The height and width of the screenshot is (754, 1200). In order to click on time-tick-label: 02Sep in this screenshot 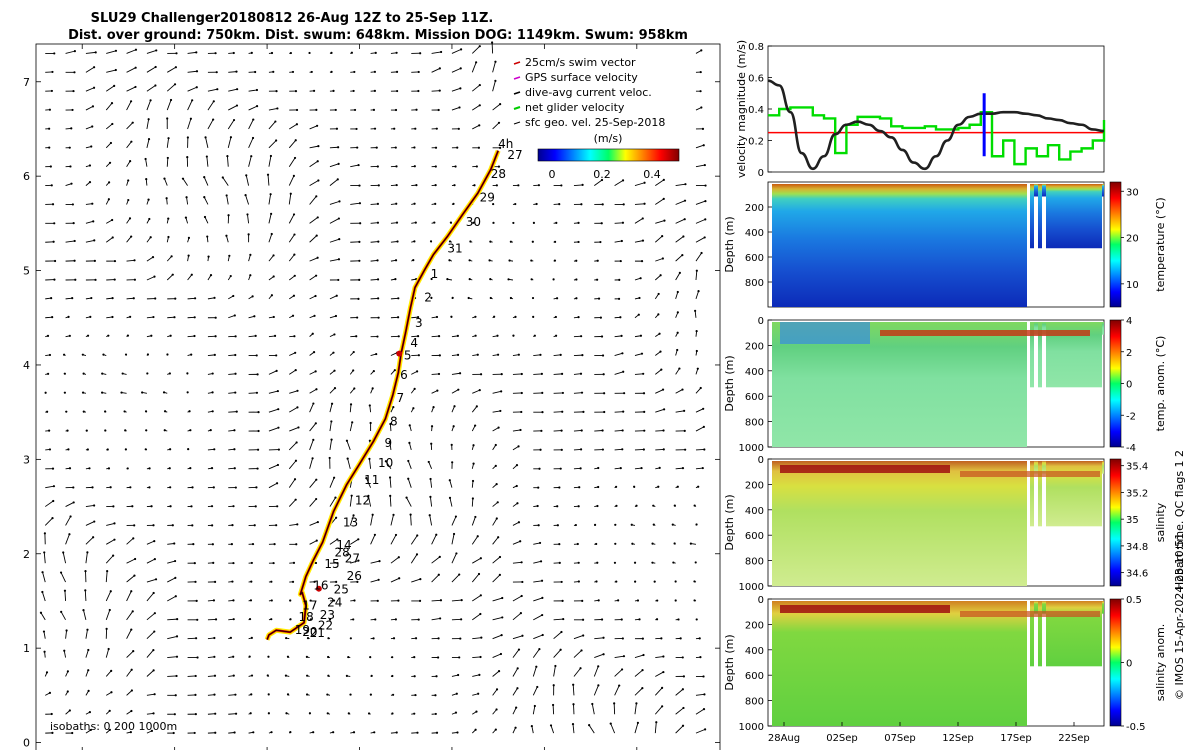, I will do `click(842, 738)`.